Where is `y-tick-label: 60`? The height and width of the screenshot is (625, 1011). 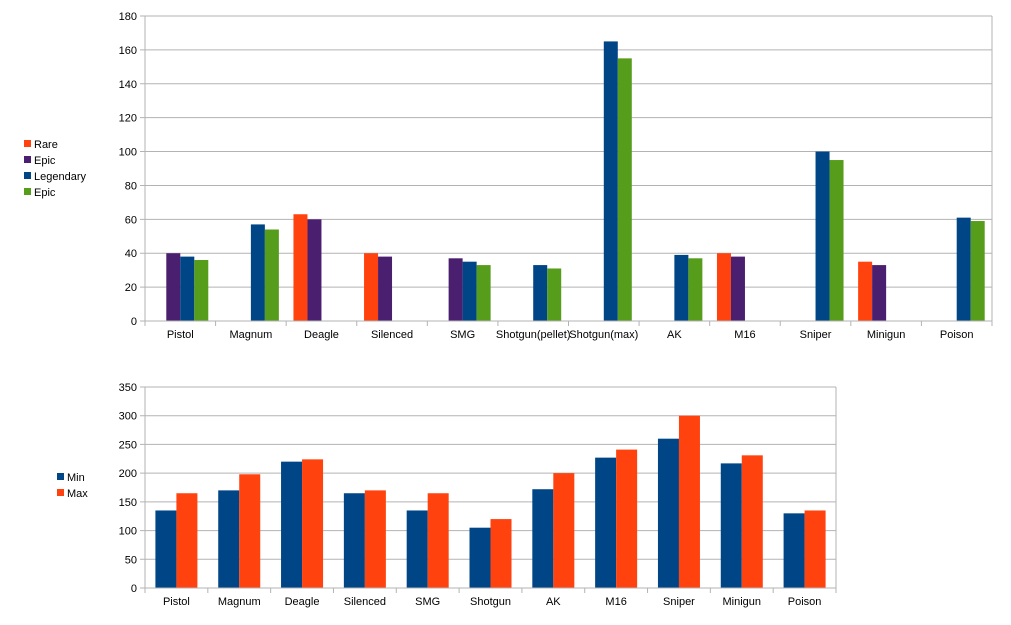 y-tick-label: 60 is located at coordinates (131, 220).